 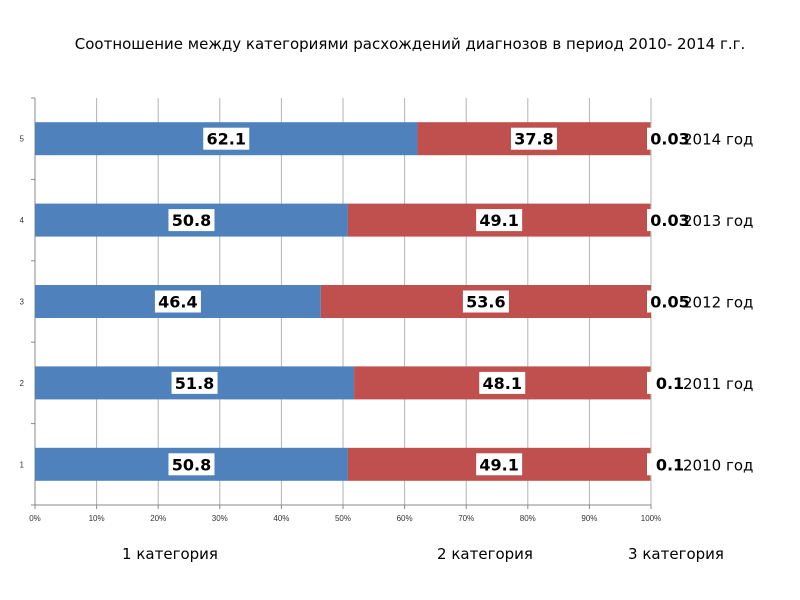 What do you see at coordinates (170, 554) in the screenshot?
I see `legend-entry: 1 категория` at bounding box center [170, 554].